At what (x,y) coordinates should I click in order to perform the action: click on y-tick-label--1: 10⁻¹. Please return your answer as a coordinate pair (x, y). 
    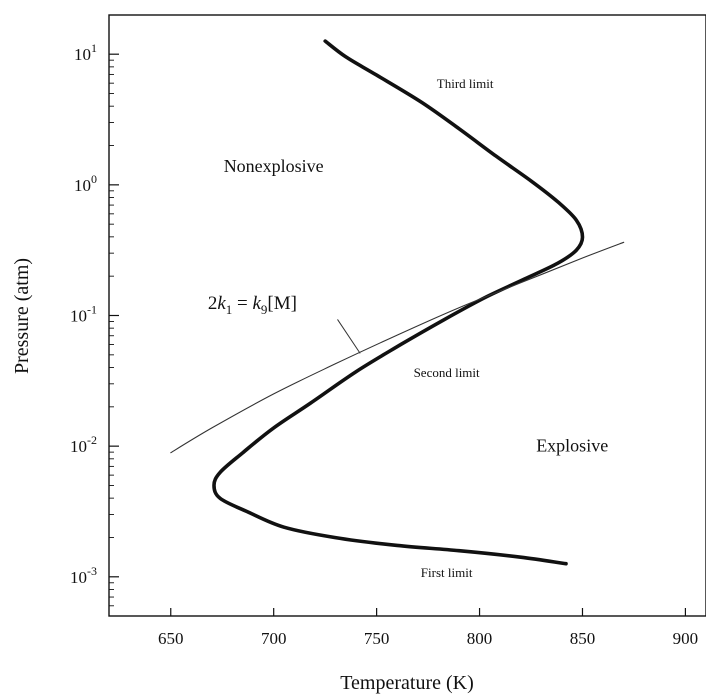
    Looking at the image, I should click on (83, 314).